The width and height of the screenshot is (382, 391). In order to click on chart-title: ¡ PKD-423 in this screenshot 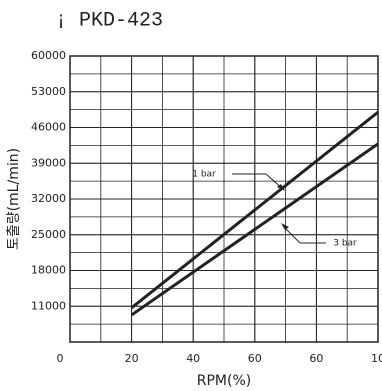, I will do `click(109, 20)`.